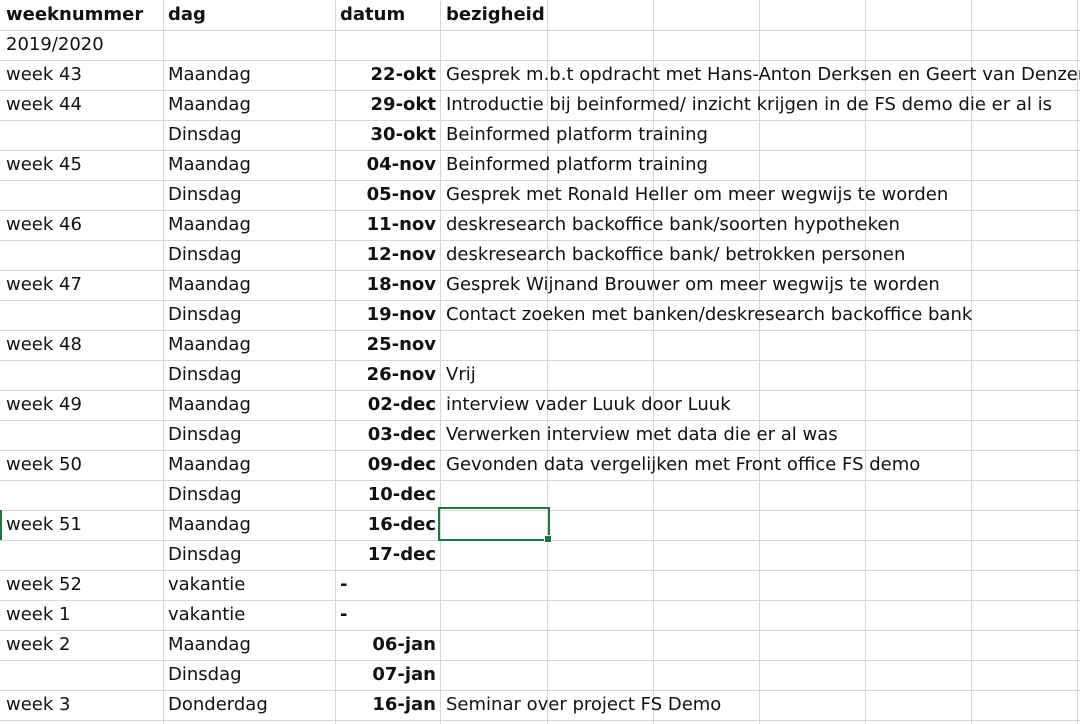 This screenshot has height=724, width=1080. Describe the element at coordinates (1, 525) in the screenshot. I see `active-row-marker` at that location.